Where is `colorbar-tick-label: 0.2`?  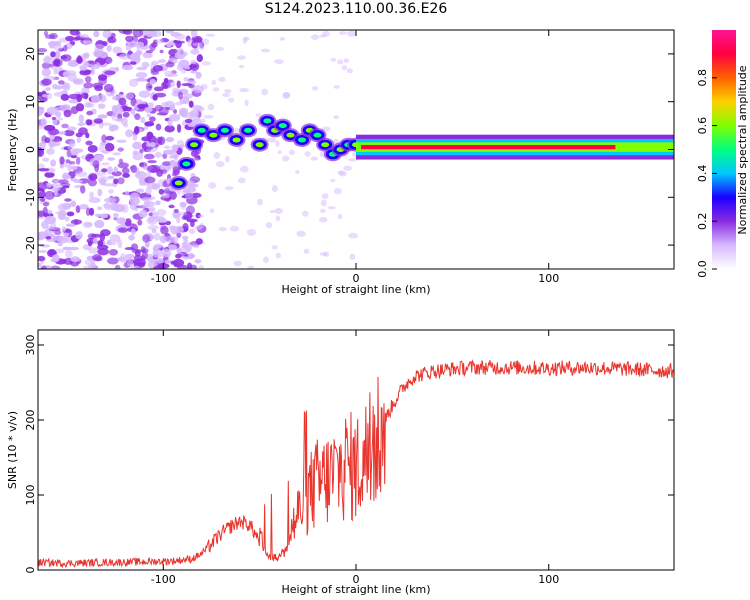
colorbar-tick-label: 0.2 is located at coordinates (702, 221).